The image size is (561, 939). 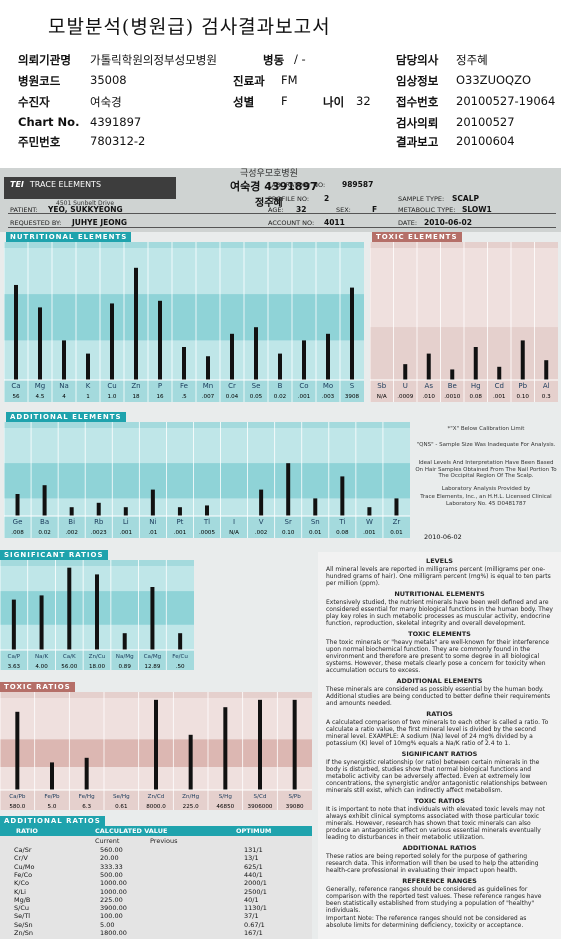 What do you see at coordinates (184, 397) in the screenshot?
I see `value-label: .5` at bounding box center [184, 397].